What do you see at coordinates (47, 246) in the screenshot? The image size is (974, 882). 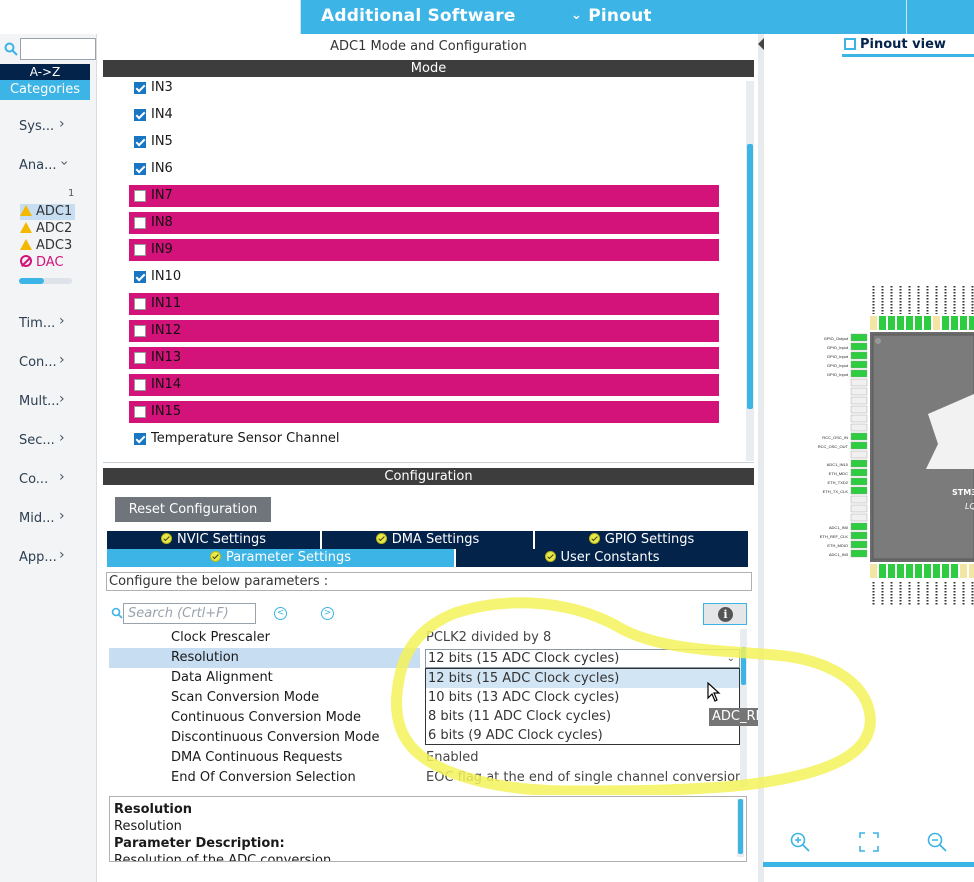 I see `sidebar-item-adc3: ADC3` at bounding box center [47, 246].